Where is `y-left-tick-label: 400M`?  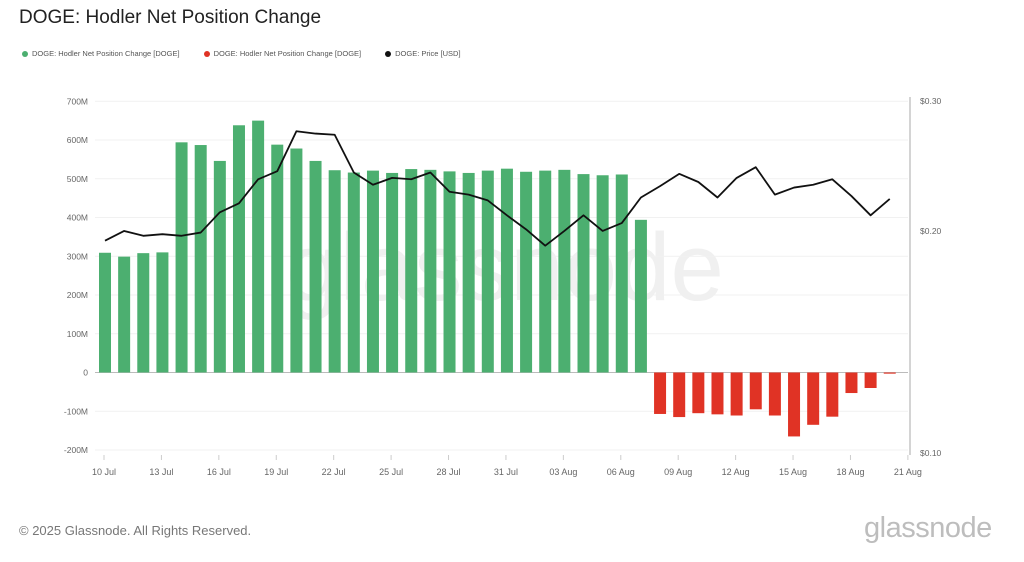
y-left-tick-label: 400M is located at coordinates (77, 218).